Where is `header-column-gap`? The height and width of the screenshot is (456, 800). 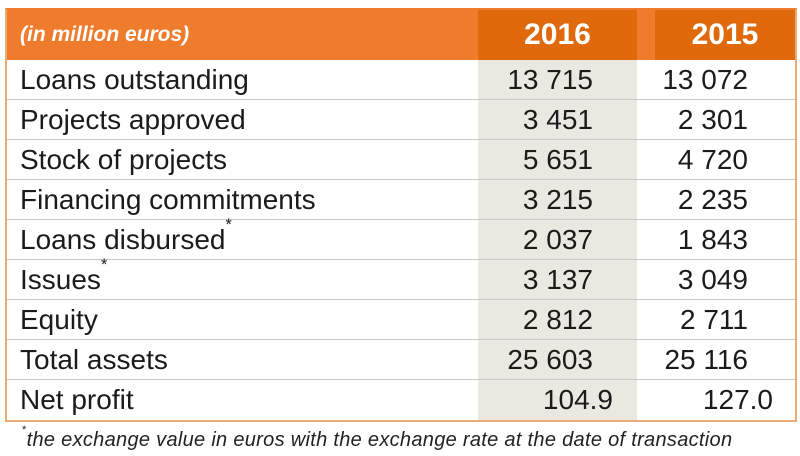
header-column-gap is located at coordinates (646, 35).